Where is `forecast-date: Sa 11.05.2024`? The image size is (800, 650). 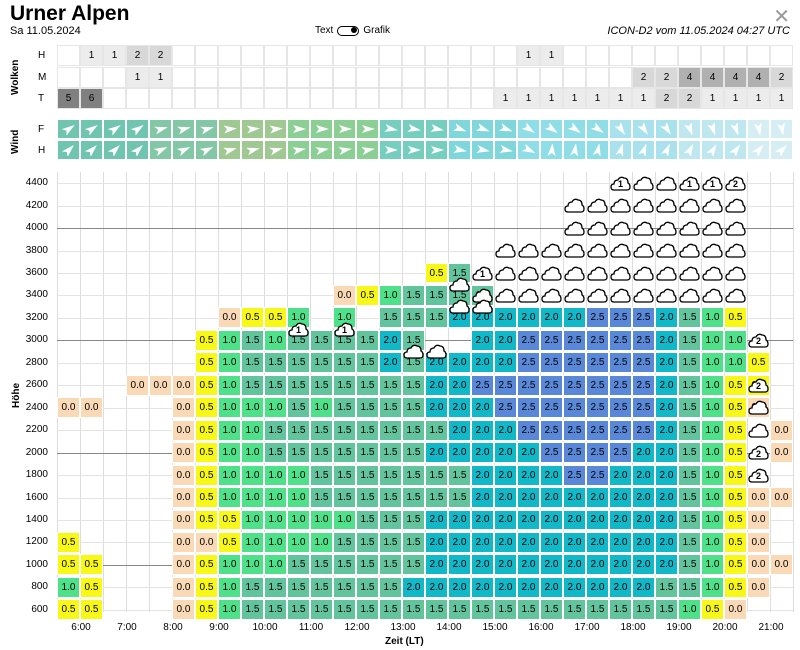
forecast-date: Sa 11.05.2024 is located at coordinates (45, 31).